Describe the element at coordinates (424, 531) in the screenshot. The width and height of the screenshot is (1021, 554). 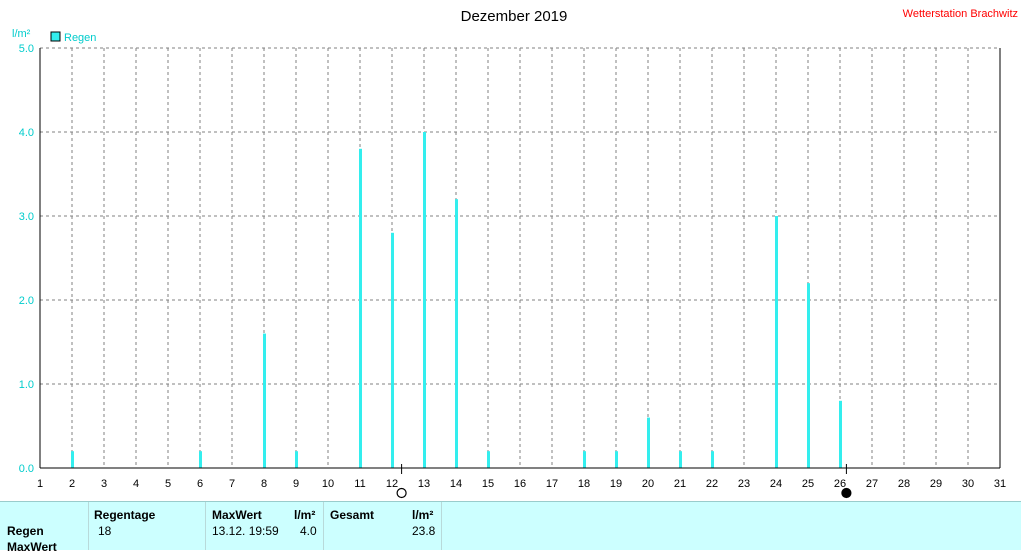
I see `gesamt-value: 23.8` at that location.